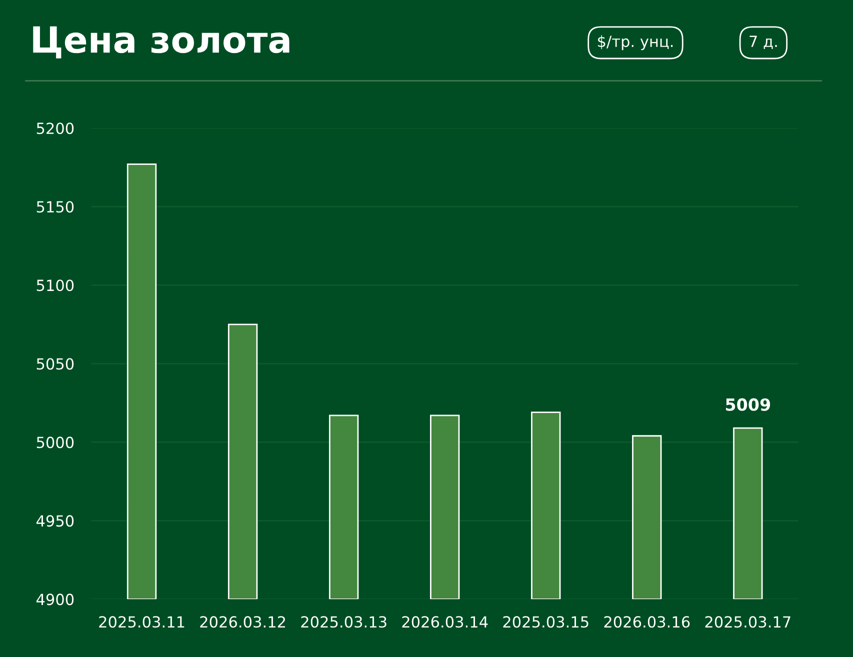 This screenshot has height=657, width=853. Describe the element at coordinates (55, 128) in the screenshot. I see `y-tick-label: 5200` at that location.